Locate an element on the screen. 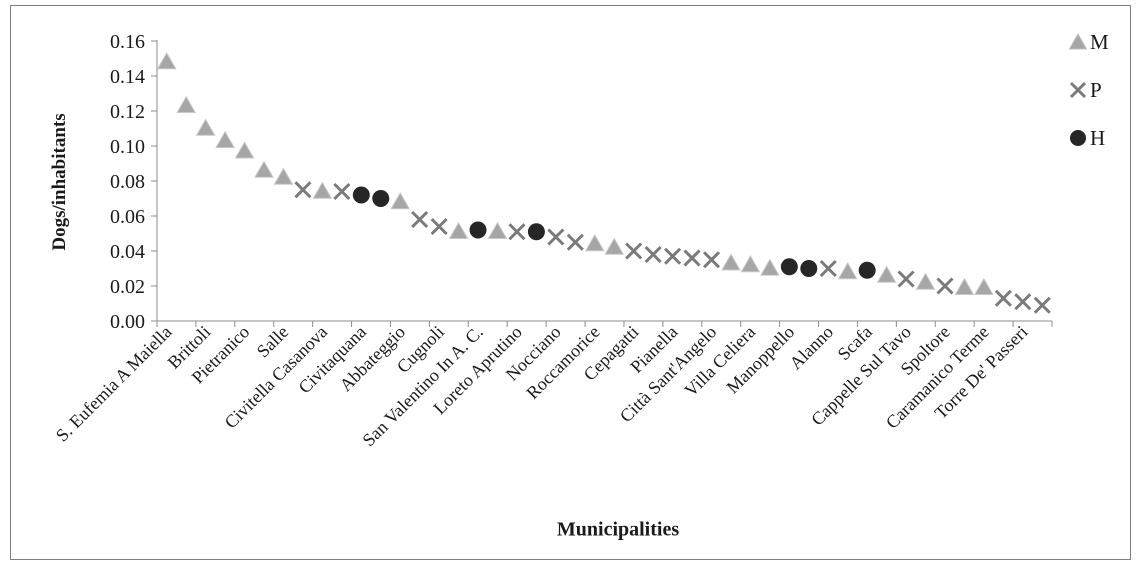  triangle-icon is located at coordinates (1078, 41).